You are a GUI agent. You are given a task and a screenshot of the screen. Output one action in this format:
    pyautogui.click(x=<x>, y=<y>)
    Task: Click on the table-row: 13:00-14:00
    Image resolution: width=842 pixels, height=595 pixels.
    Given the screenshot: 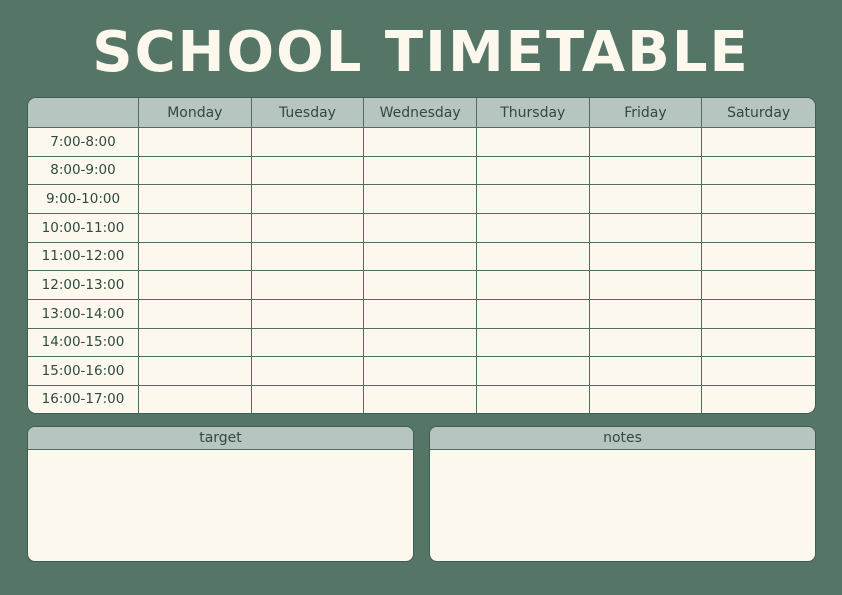 What is the action you would take?
    pyautogui.click(x=421, y=314)
    